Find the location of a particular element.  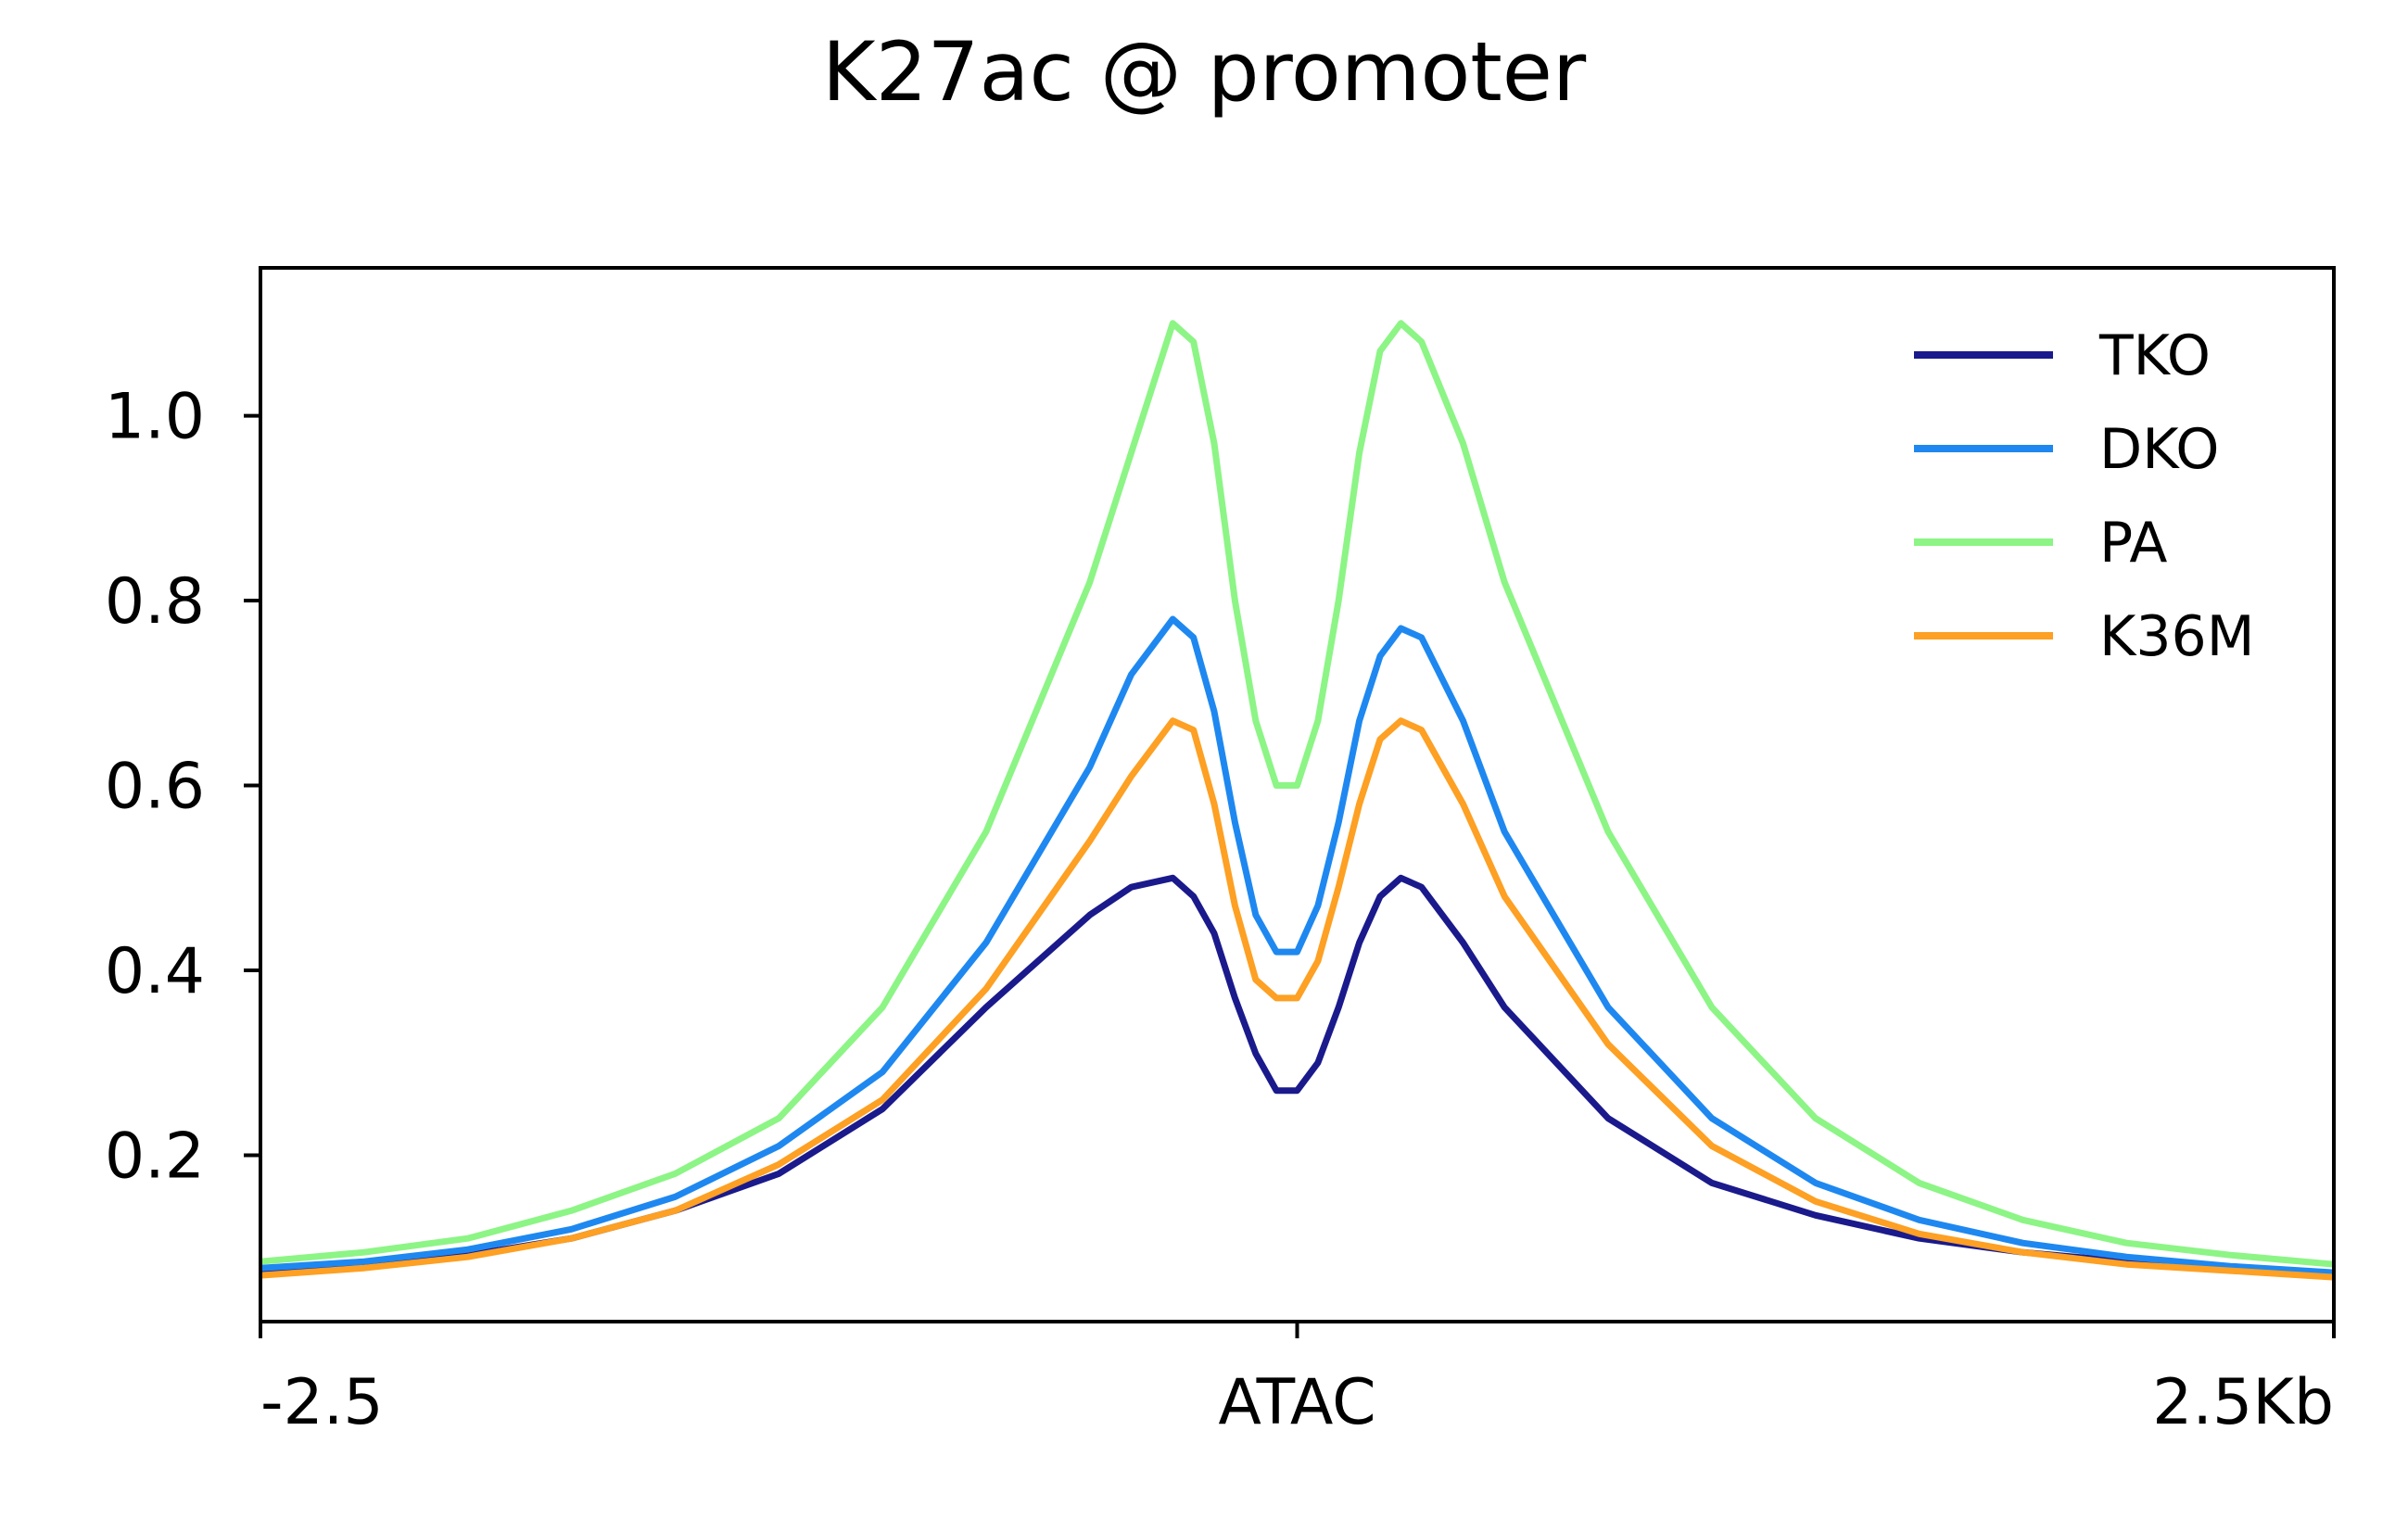

legend-label-k36m: K36M is located at coordinates (2176, 637).